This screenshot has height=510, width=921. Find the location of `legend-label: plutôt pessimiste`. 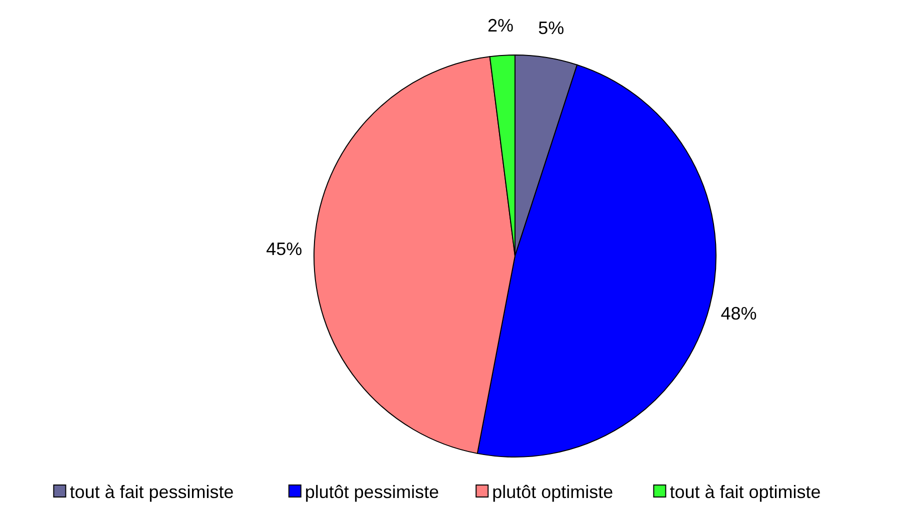

legend-label: plutôt pessimiste is located at coordinates (371, 492).